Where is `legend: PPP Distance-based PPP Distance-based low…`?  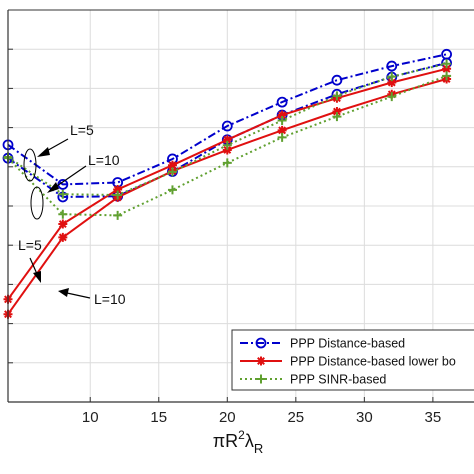 legend: PPP Distance-based PPP Distance-based low… is located at coordinates (352, 360).